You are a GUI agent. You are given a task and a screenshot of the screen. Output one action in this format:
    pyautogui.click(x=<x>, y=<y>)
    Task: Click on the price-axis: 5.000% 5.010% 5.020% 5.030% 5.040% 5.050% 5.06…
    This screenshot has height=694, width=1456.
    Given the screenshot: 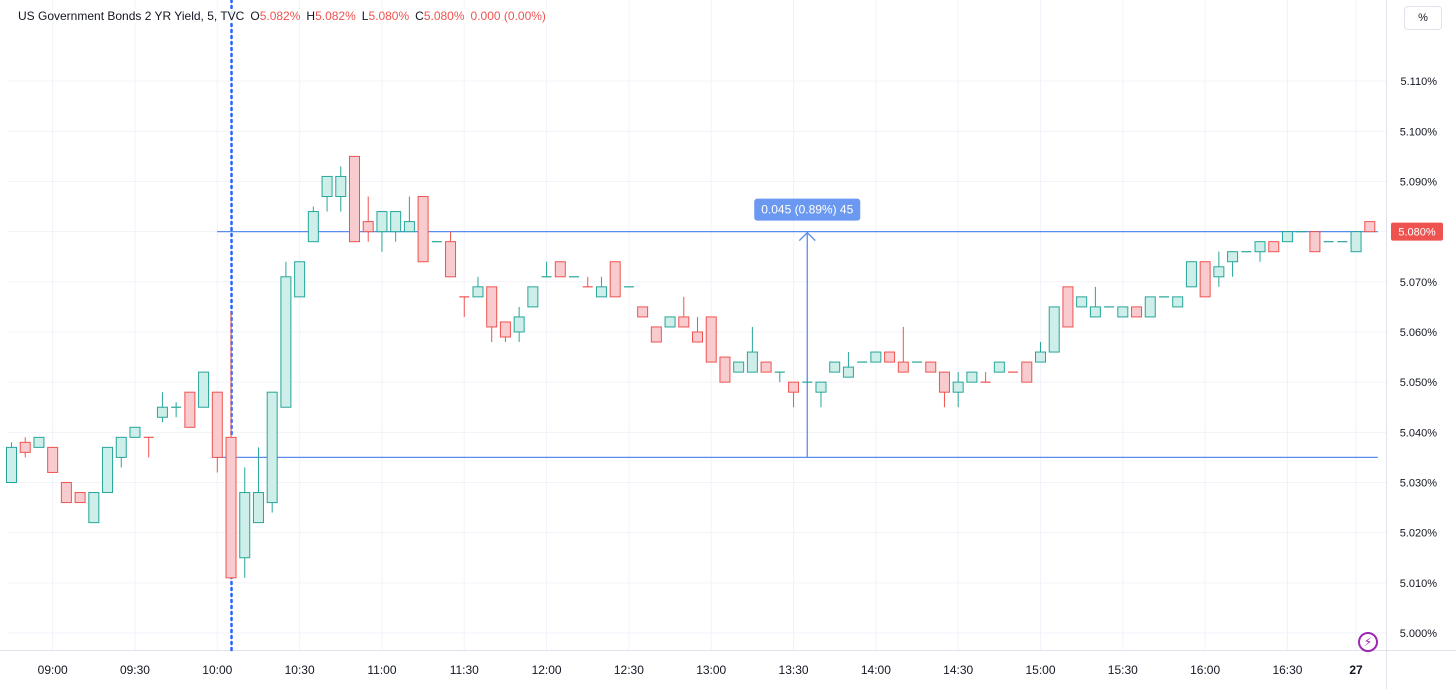 What is the action you would take?
    pyautogui.click(x=1417, y=358)
    